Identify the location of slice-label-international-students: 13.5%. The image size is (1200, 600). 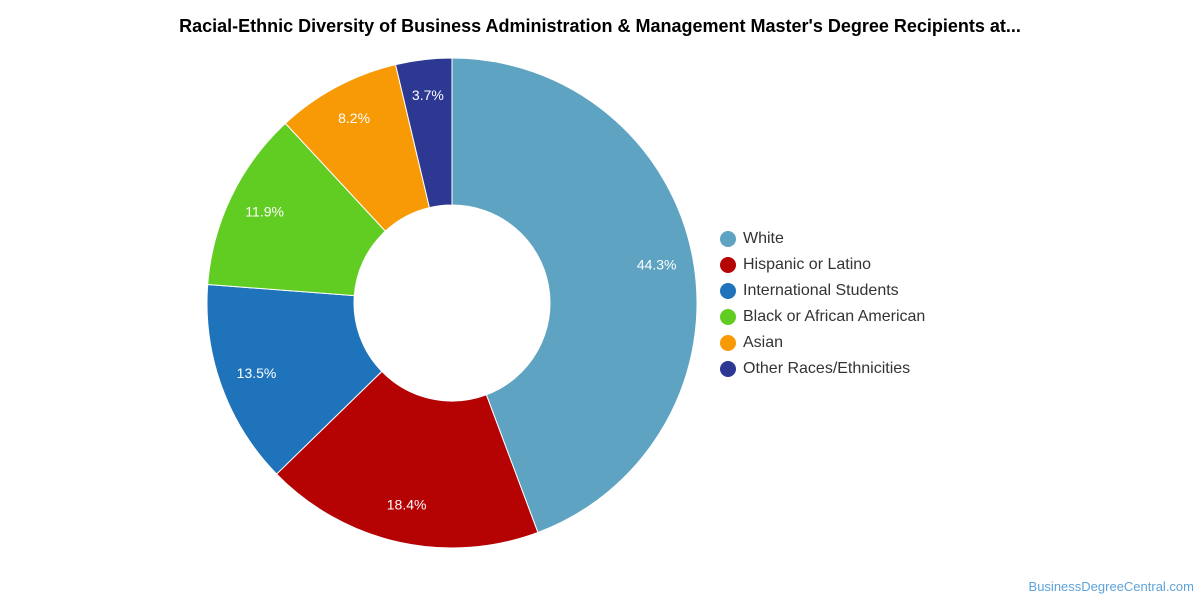
(257, 373).